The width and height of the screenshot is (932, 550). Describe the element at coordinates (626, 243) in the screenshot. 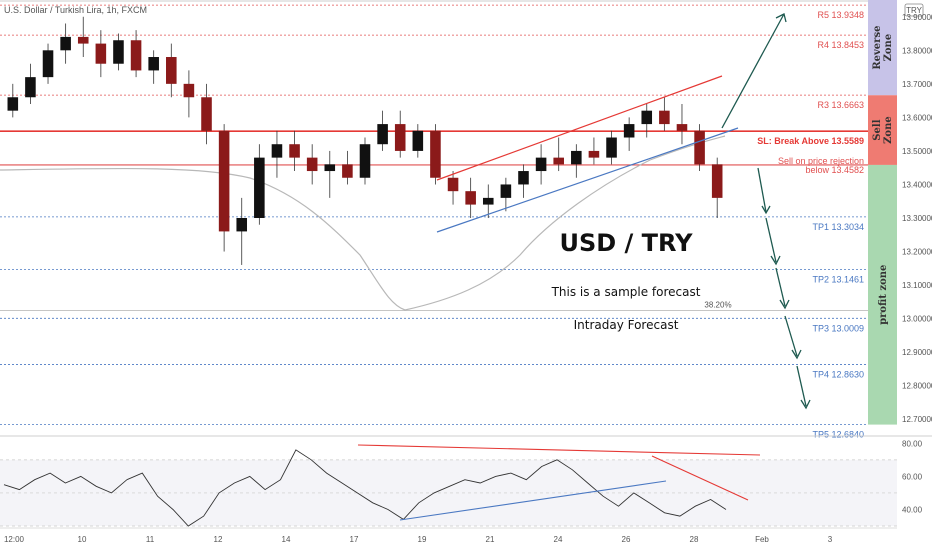

I see `headline: USD / TRY` at that location.